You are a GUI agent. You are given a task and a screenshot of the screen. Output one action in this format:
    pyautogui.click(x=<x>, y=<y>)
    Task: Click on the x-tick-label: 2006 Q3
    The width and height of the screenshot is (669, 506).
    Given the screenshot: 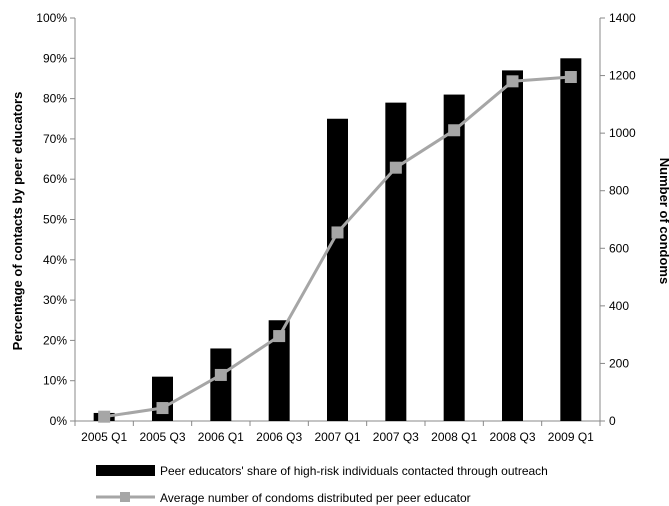 What is the action you would take?
    pyautogui.click(x=279, y=437)
    